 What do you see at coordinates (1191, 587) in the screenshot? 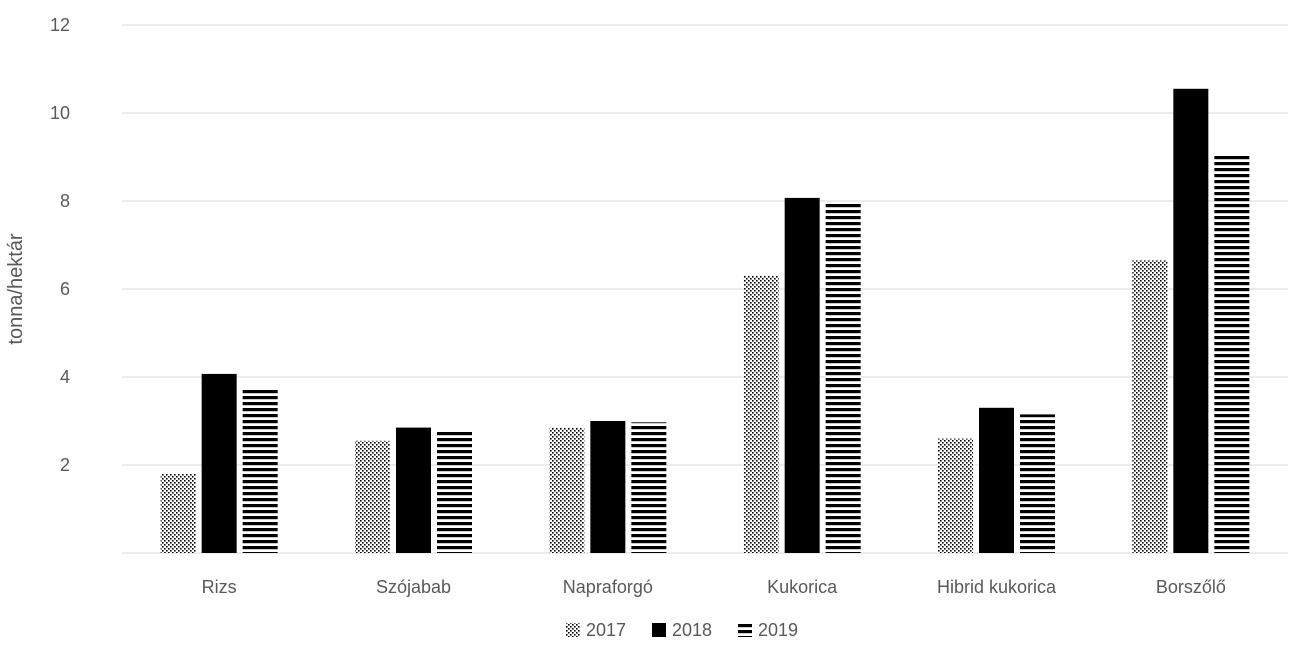
I see `x-category-label: Borszőlő` at bounding box center [1191, 587].